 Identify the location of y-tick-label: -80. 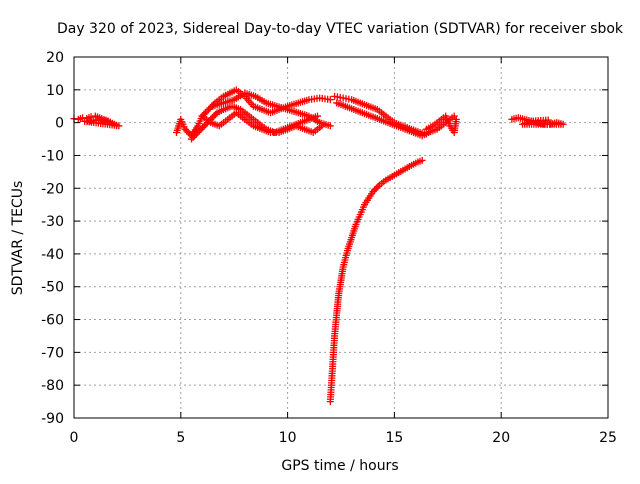
(52, 386).